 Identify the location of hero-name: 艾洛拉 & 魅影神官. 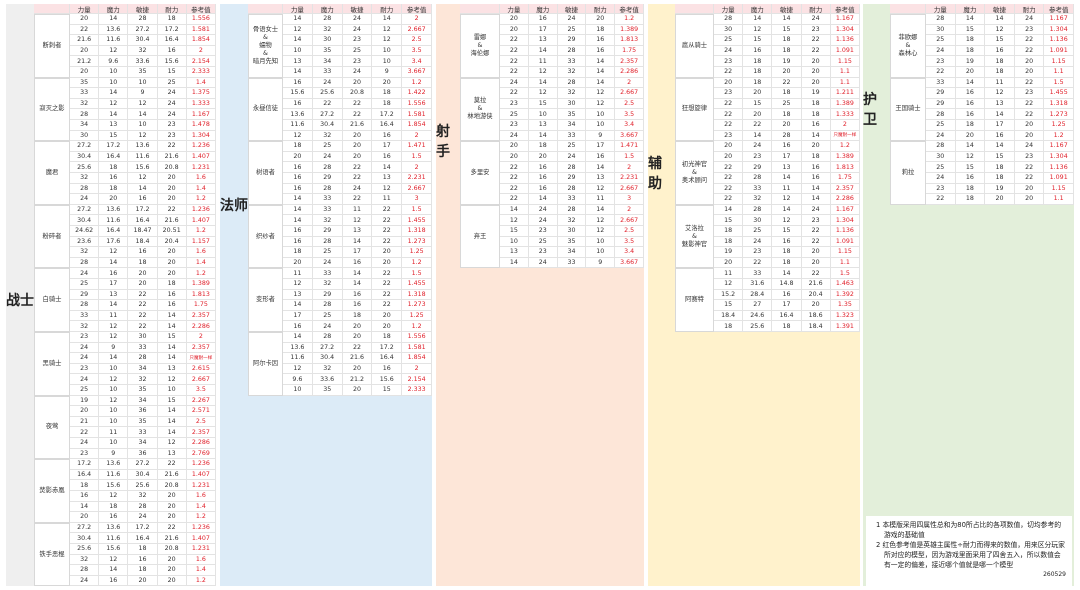
(694, 236).